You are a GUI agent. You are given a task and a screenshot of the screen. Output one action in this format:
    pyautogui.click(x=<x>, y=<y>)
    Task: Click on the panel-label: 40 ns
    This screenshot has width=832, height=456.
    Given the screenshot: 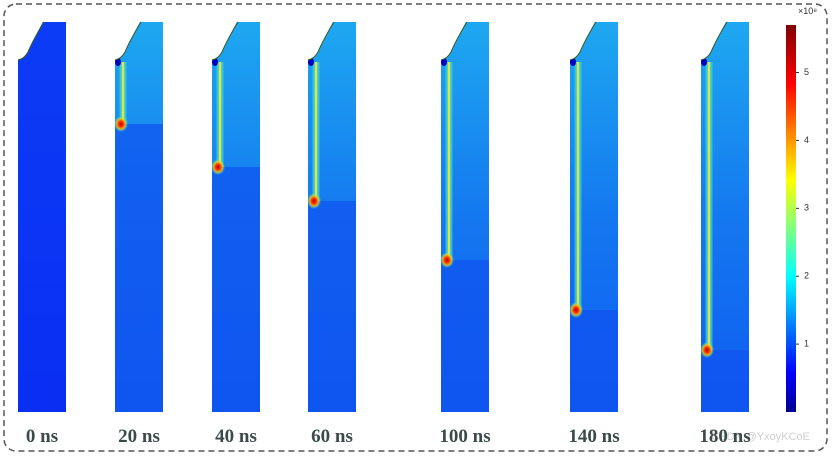 What is the action you would take?
    pyautogui.click(x=236, y=436)
    